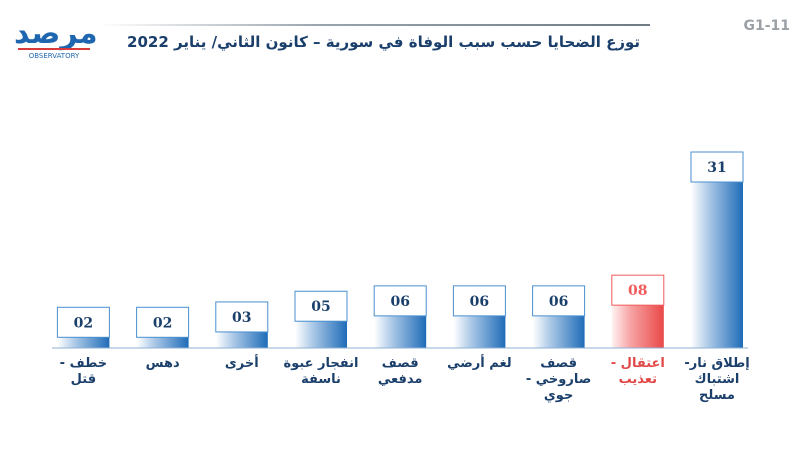  I want to click on category-label: إطلاق نار- اشتباك مسلح, so click(717, 379).